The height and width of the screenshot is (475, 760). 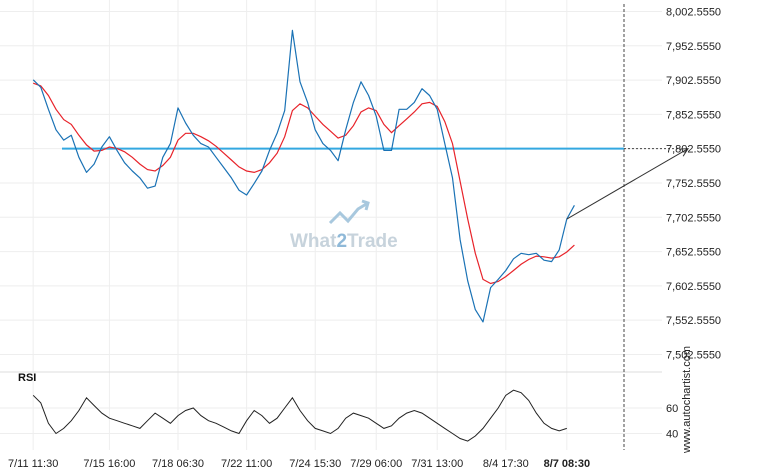 What do you see at coordinates (693, 47) in the screenshot?
I see `y-tick-label: 7,952.5550` at bounding box center [693, 47].